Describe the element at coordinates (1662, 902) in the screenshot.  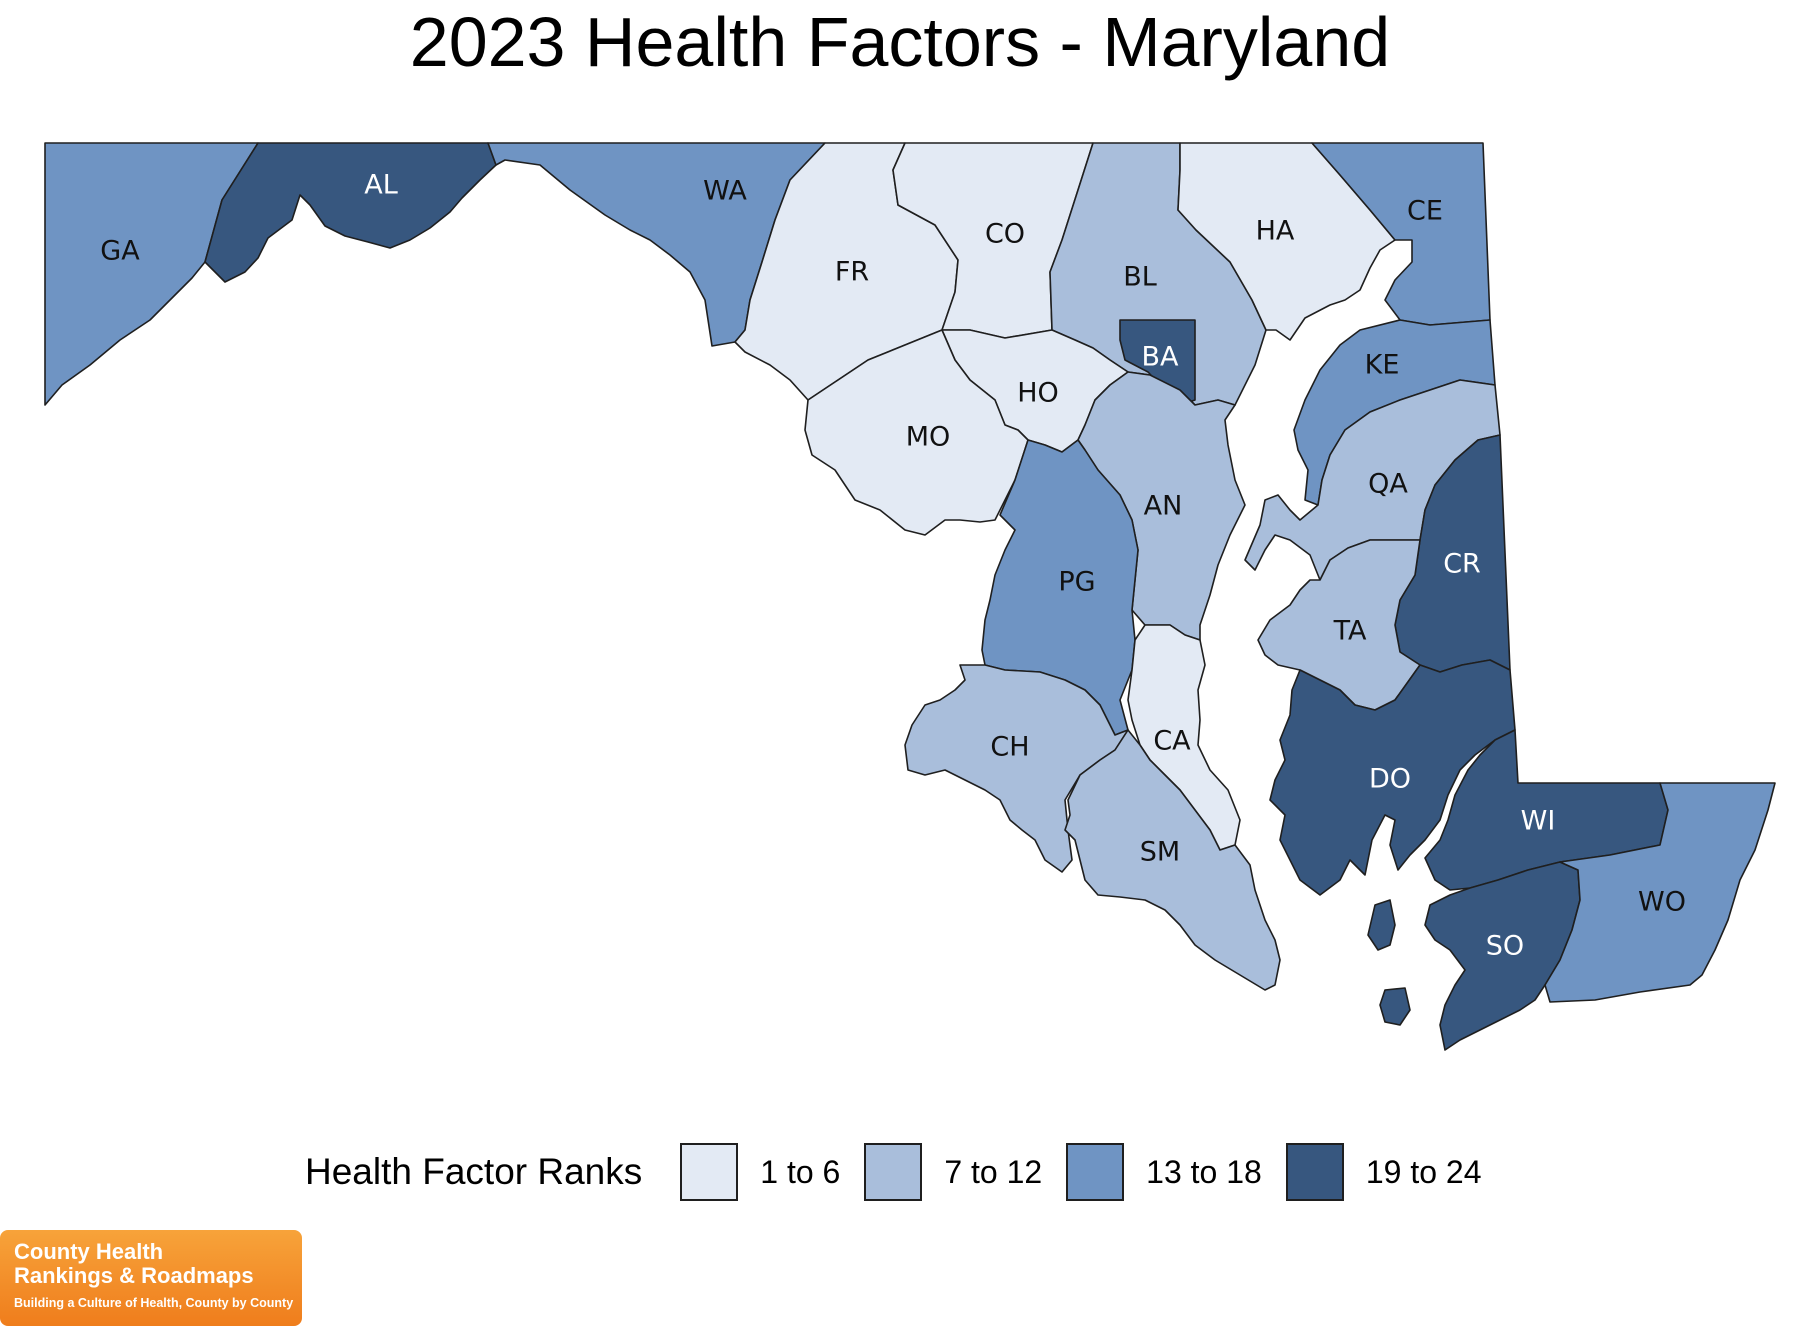
I see `county-label-WO: WO` at that location.